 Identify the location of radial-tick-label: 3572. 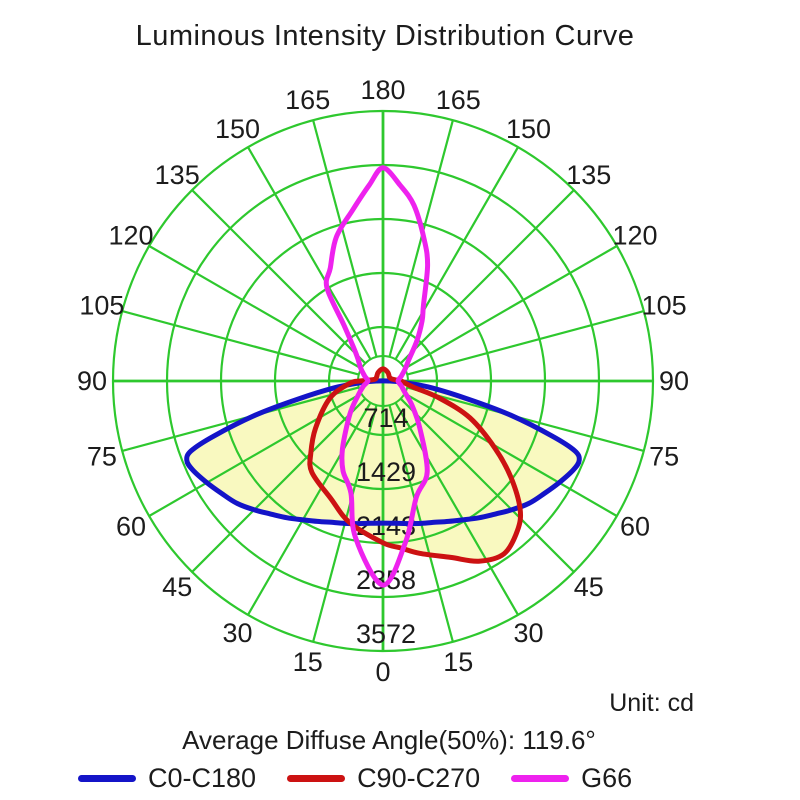
(386, 634).